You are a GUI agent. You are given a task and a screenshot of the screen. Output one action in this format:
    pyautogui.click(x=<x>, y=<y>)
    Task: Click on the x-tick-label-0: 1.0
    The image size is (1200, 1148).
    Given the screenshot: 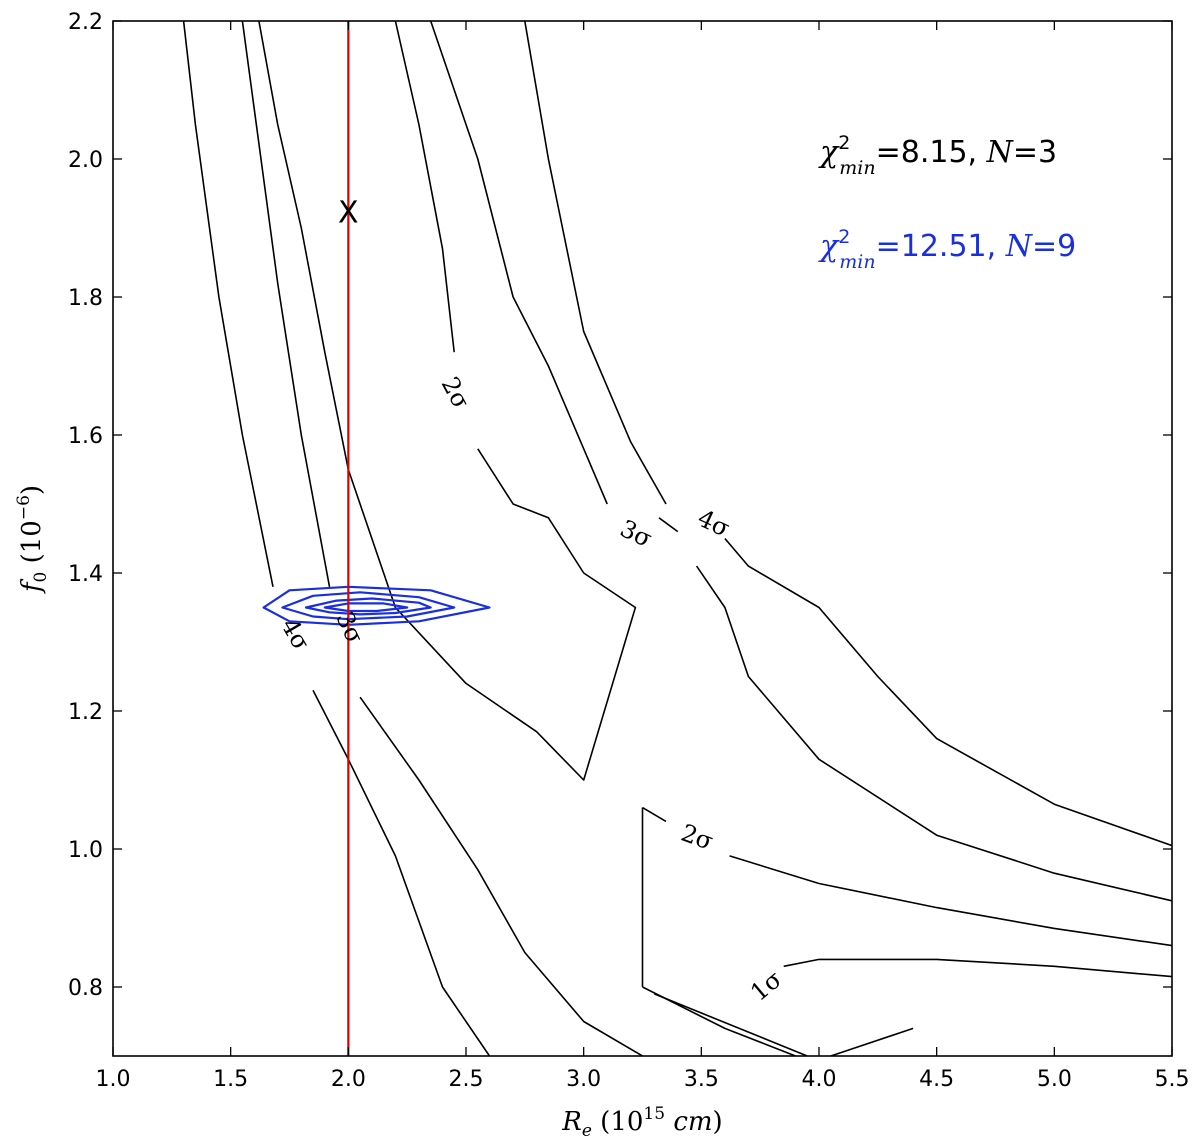 What is the action you would take?
    pyautogui.click(x=113, y=1079)
    